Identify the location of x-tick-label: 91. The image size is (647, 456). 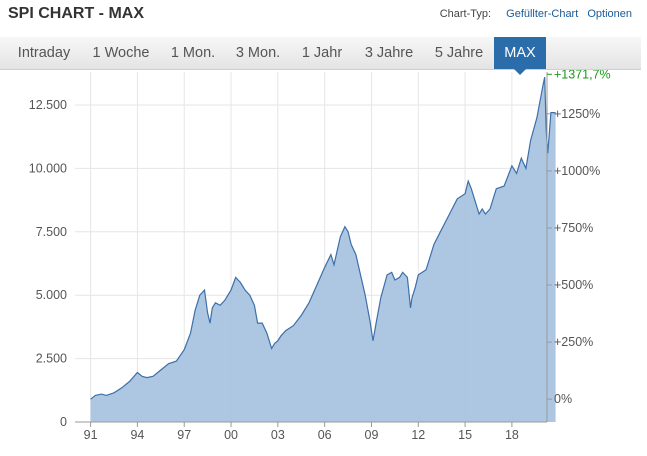
(91, 435).